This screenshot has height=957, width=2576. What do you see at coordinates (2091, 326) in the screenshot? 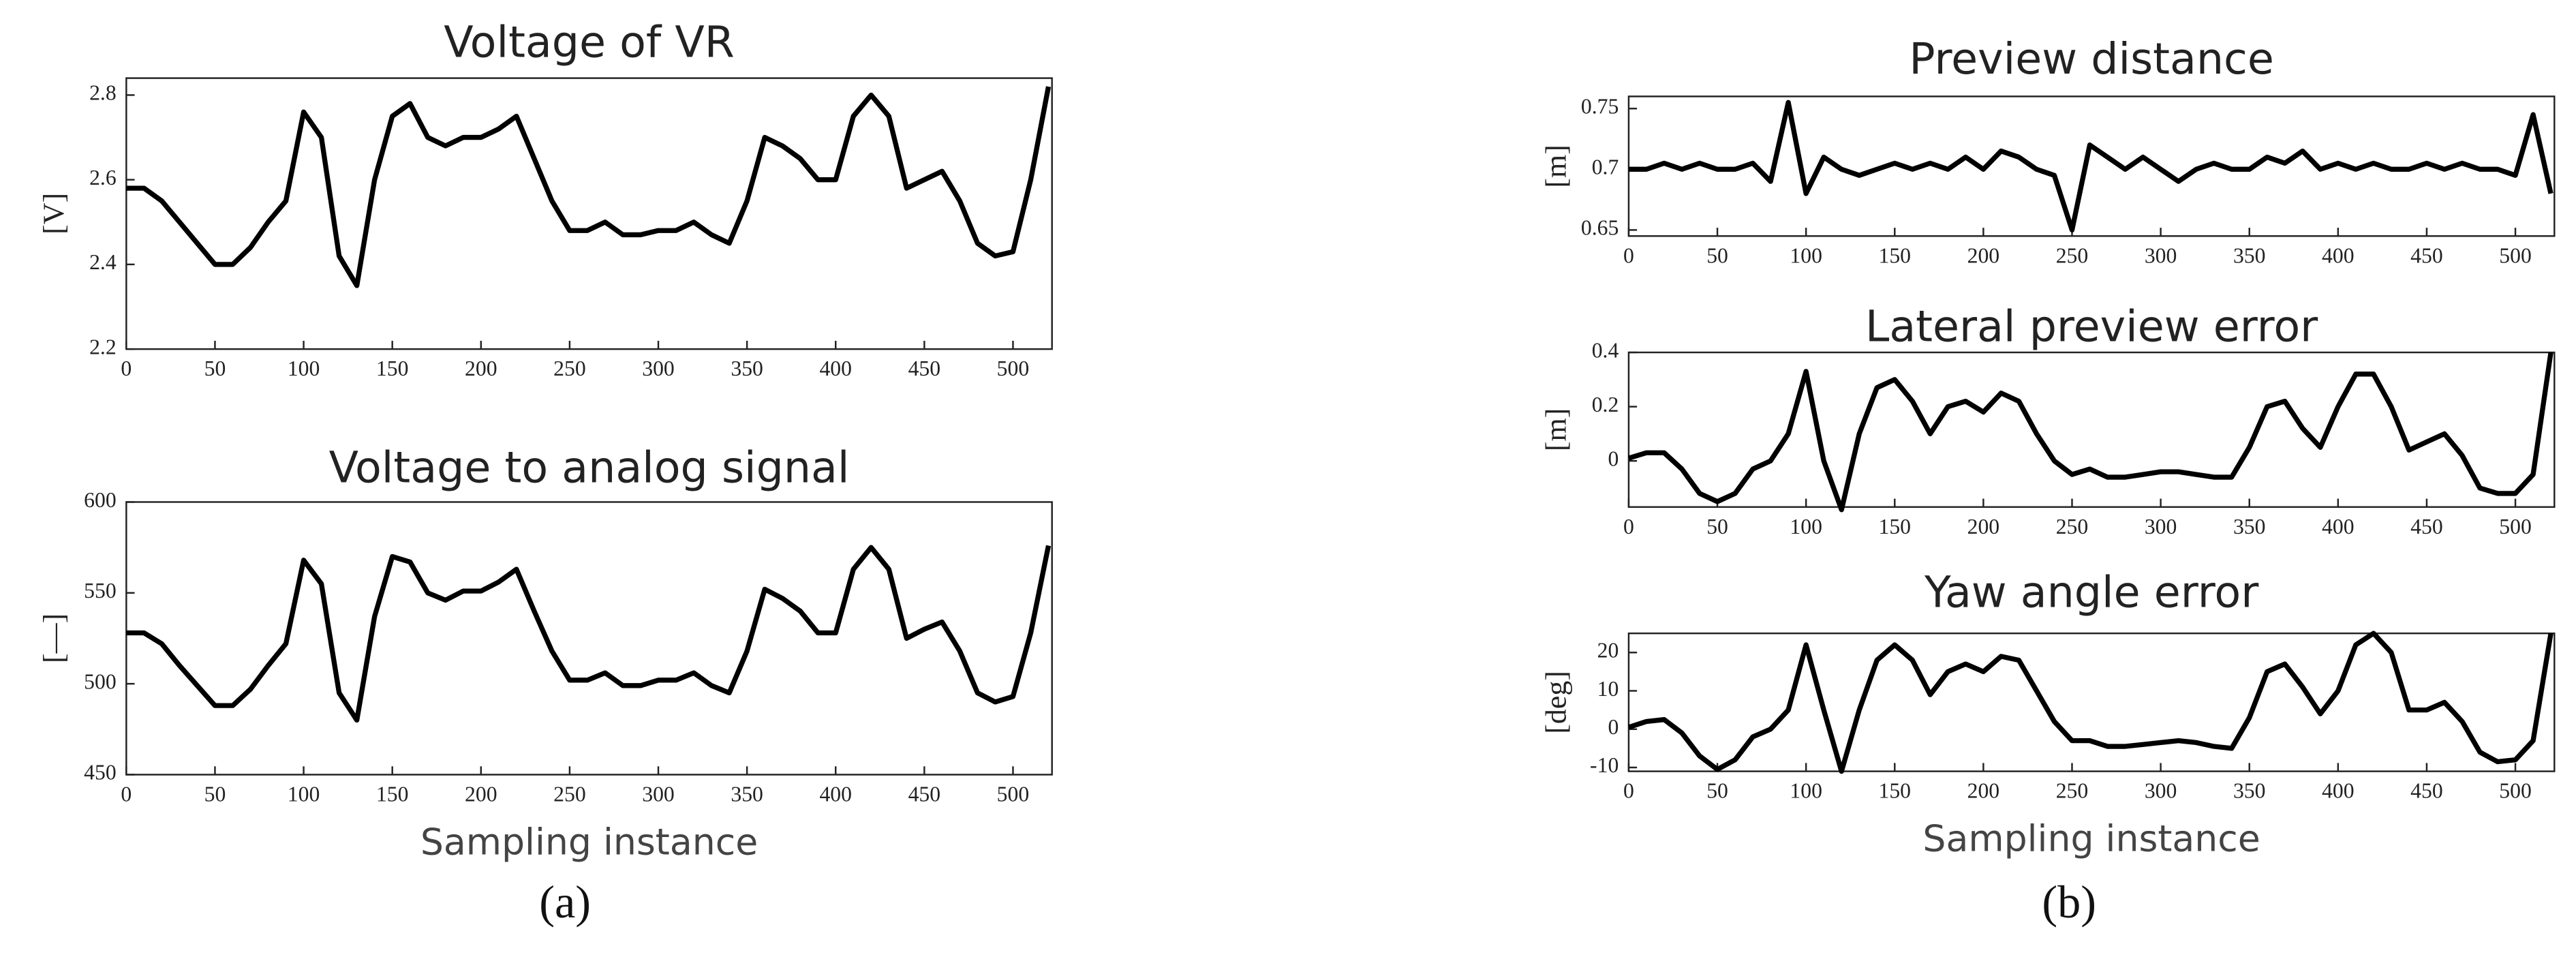
I see `chart-title: Lateral preview error` at bounding box center [2091, 326].